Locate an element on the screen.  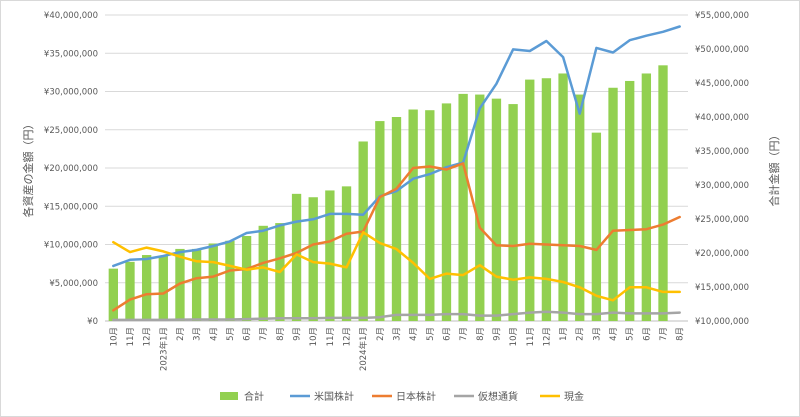
legend: 合計 米国株計 日本株計 仮想通貨 現金 is located at coordinates (402, 396).